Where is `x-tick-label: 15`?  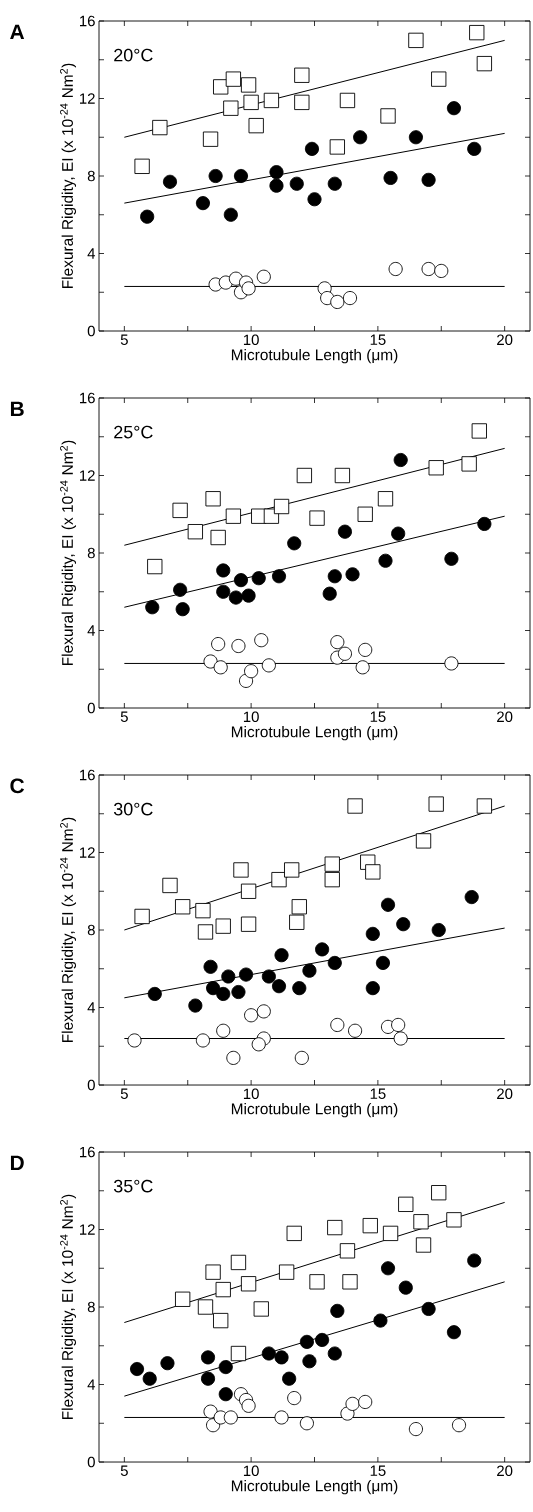 x-tick-label: 15 is located at coordinates (378, 1093).